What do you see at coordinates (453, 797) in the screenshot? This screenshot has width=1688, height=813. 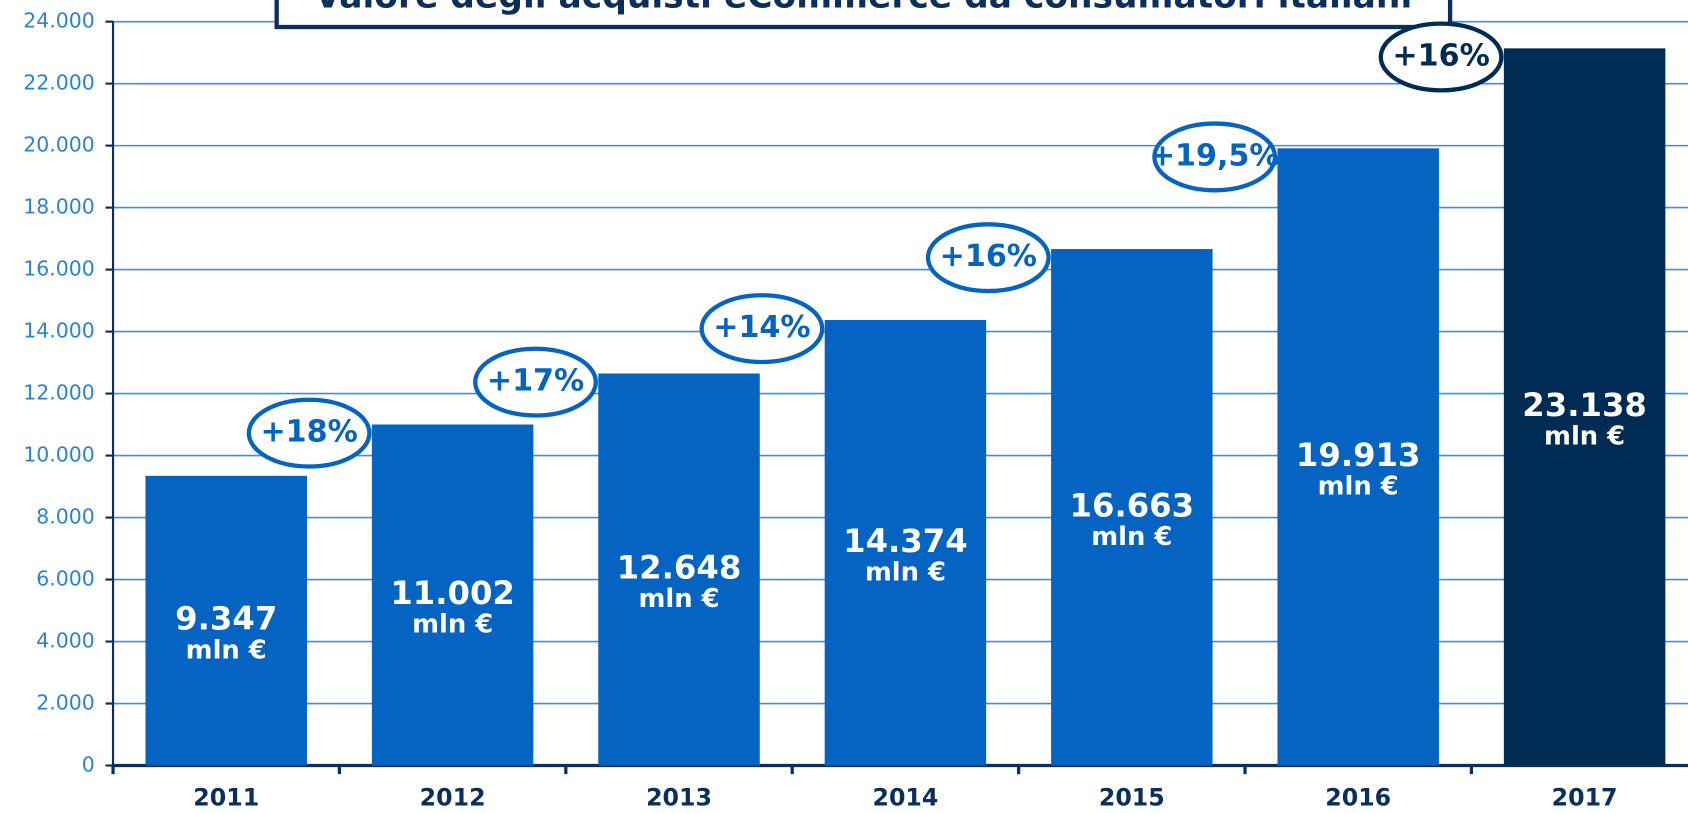 I see `x-tick-label: 2012` at bounding box center [453, 797].